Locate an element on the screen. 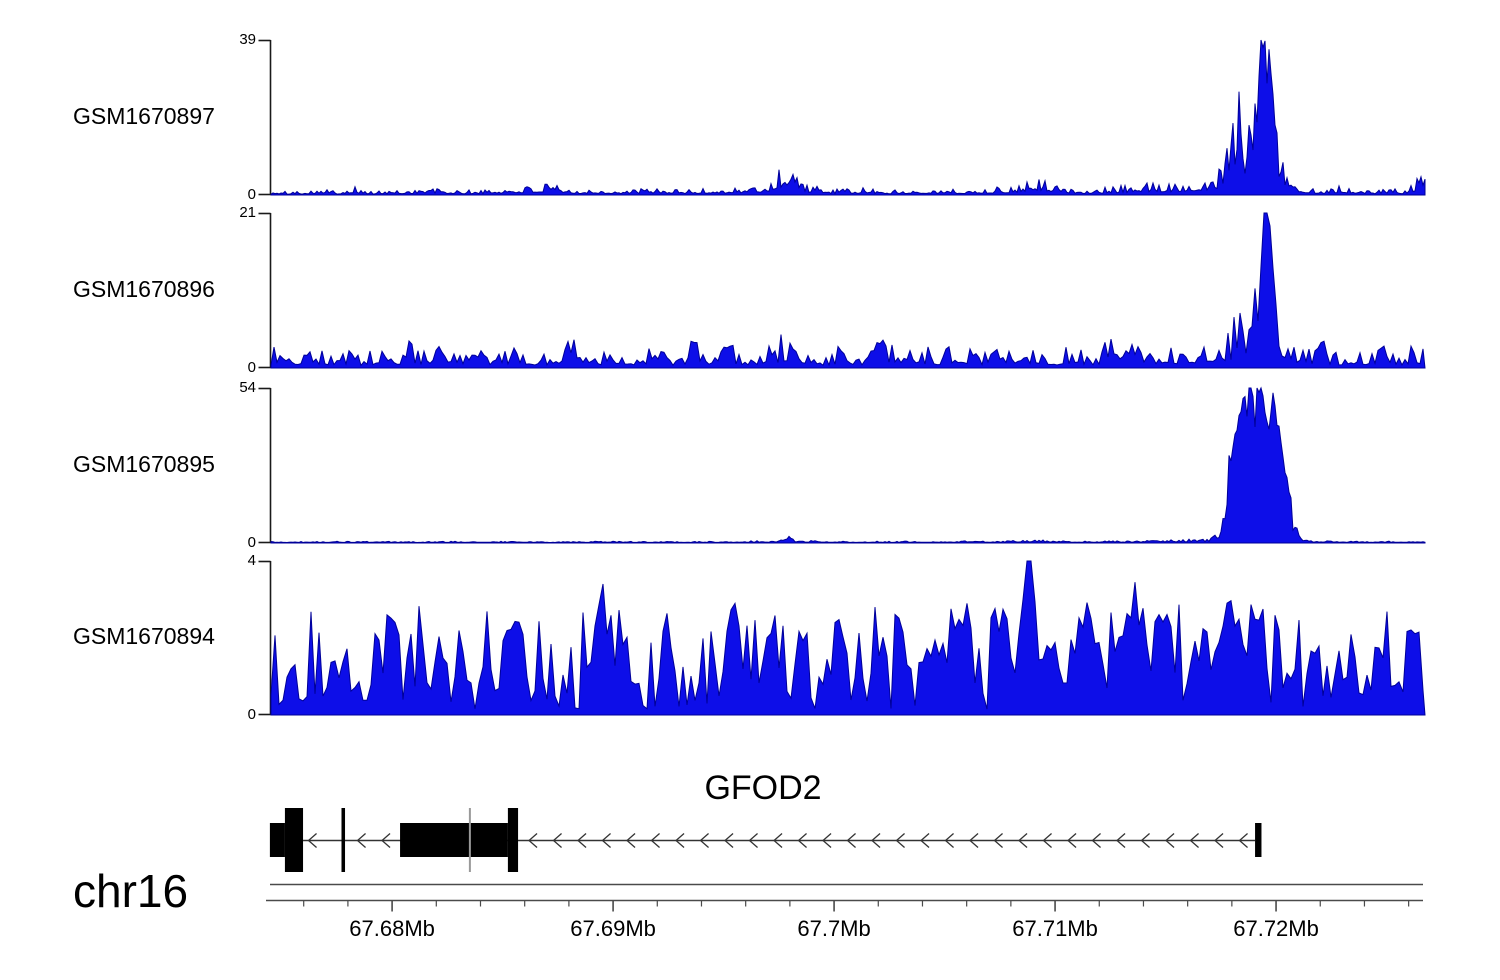  track-ymax-label: 21 is located at coordinates (247, 212).